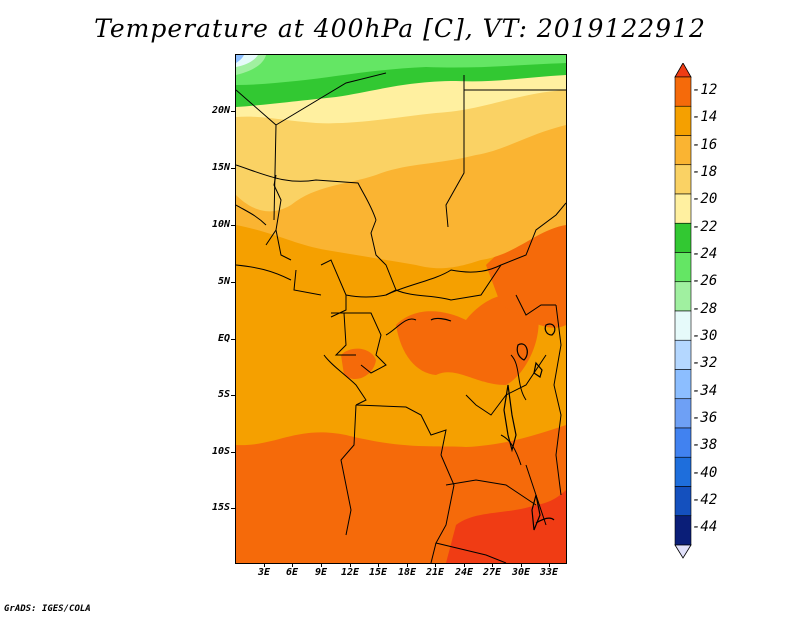 Image resolution: width=800 pixels, height=618 pixels. I want to click on lakes, so click(493, 424).